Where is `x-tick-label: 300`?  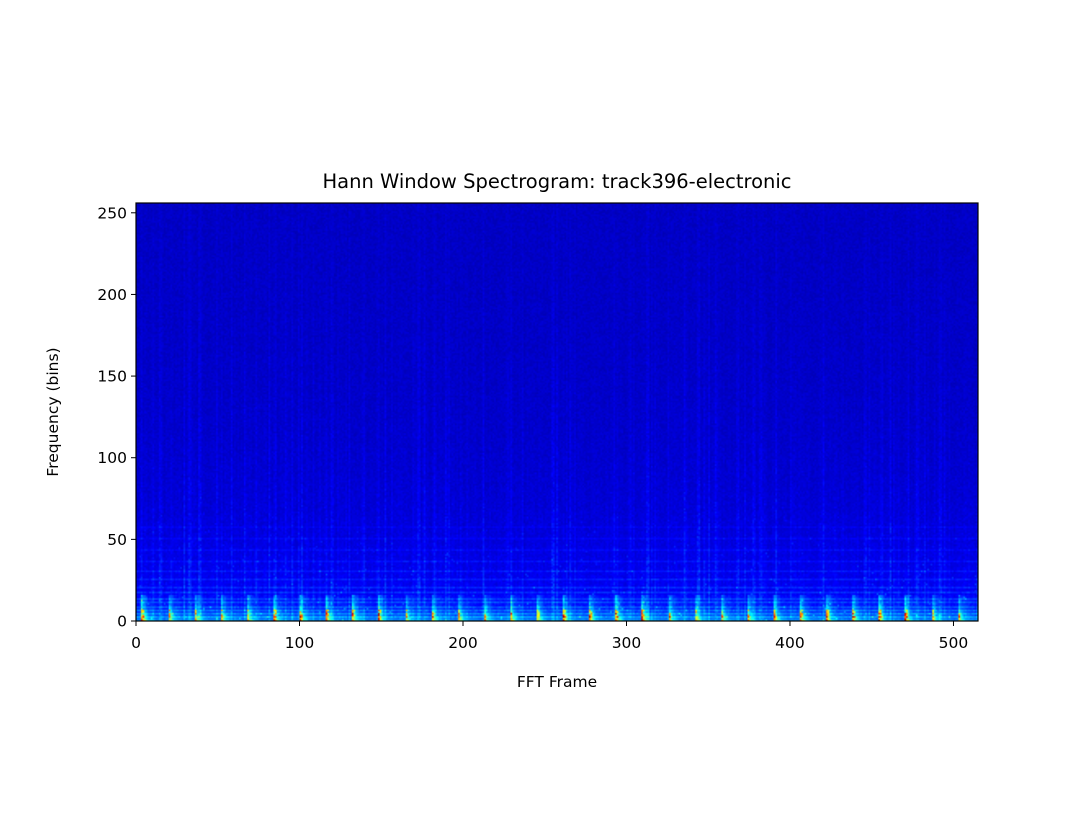
x-tick-label: 300 is located at coordinates (627, 643).